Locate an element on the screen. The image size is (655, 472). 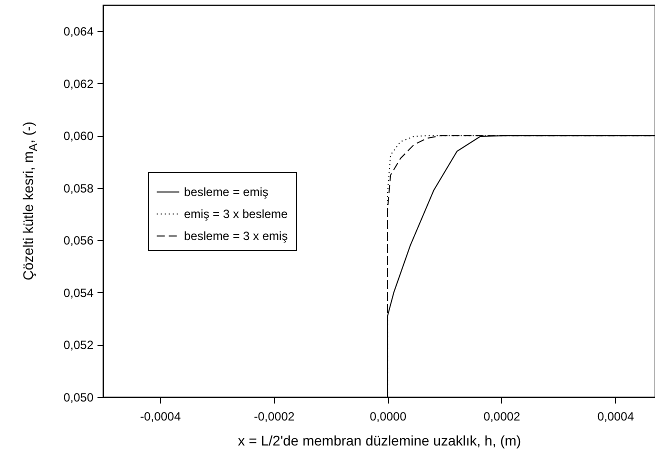
legend-label: besleme = 3 x emiş is located at coordinates (236, 236).